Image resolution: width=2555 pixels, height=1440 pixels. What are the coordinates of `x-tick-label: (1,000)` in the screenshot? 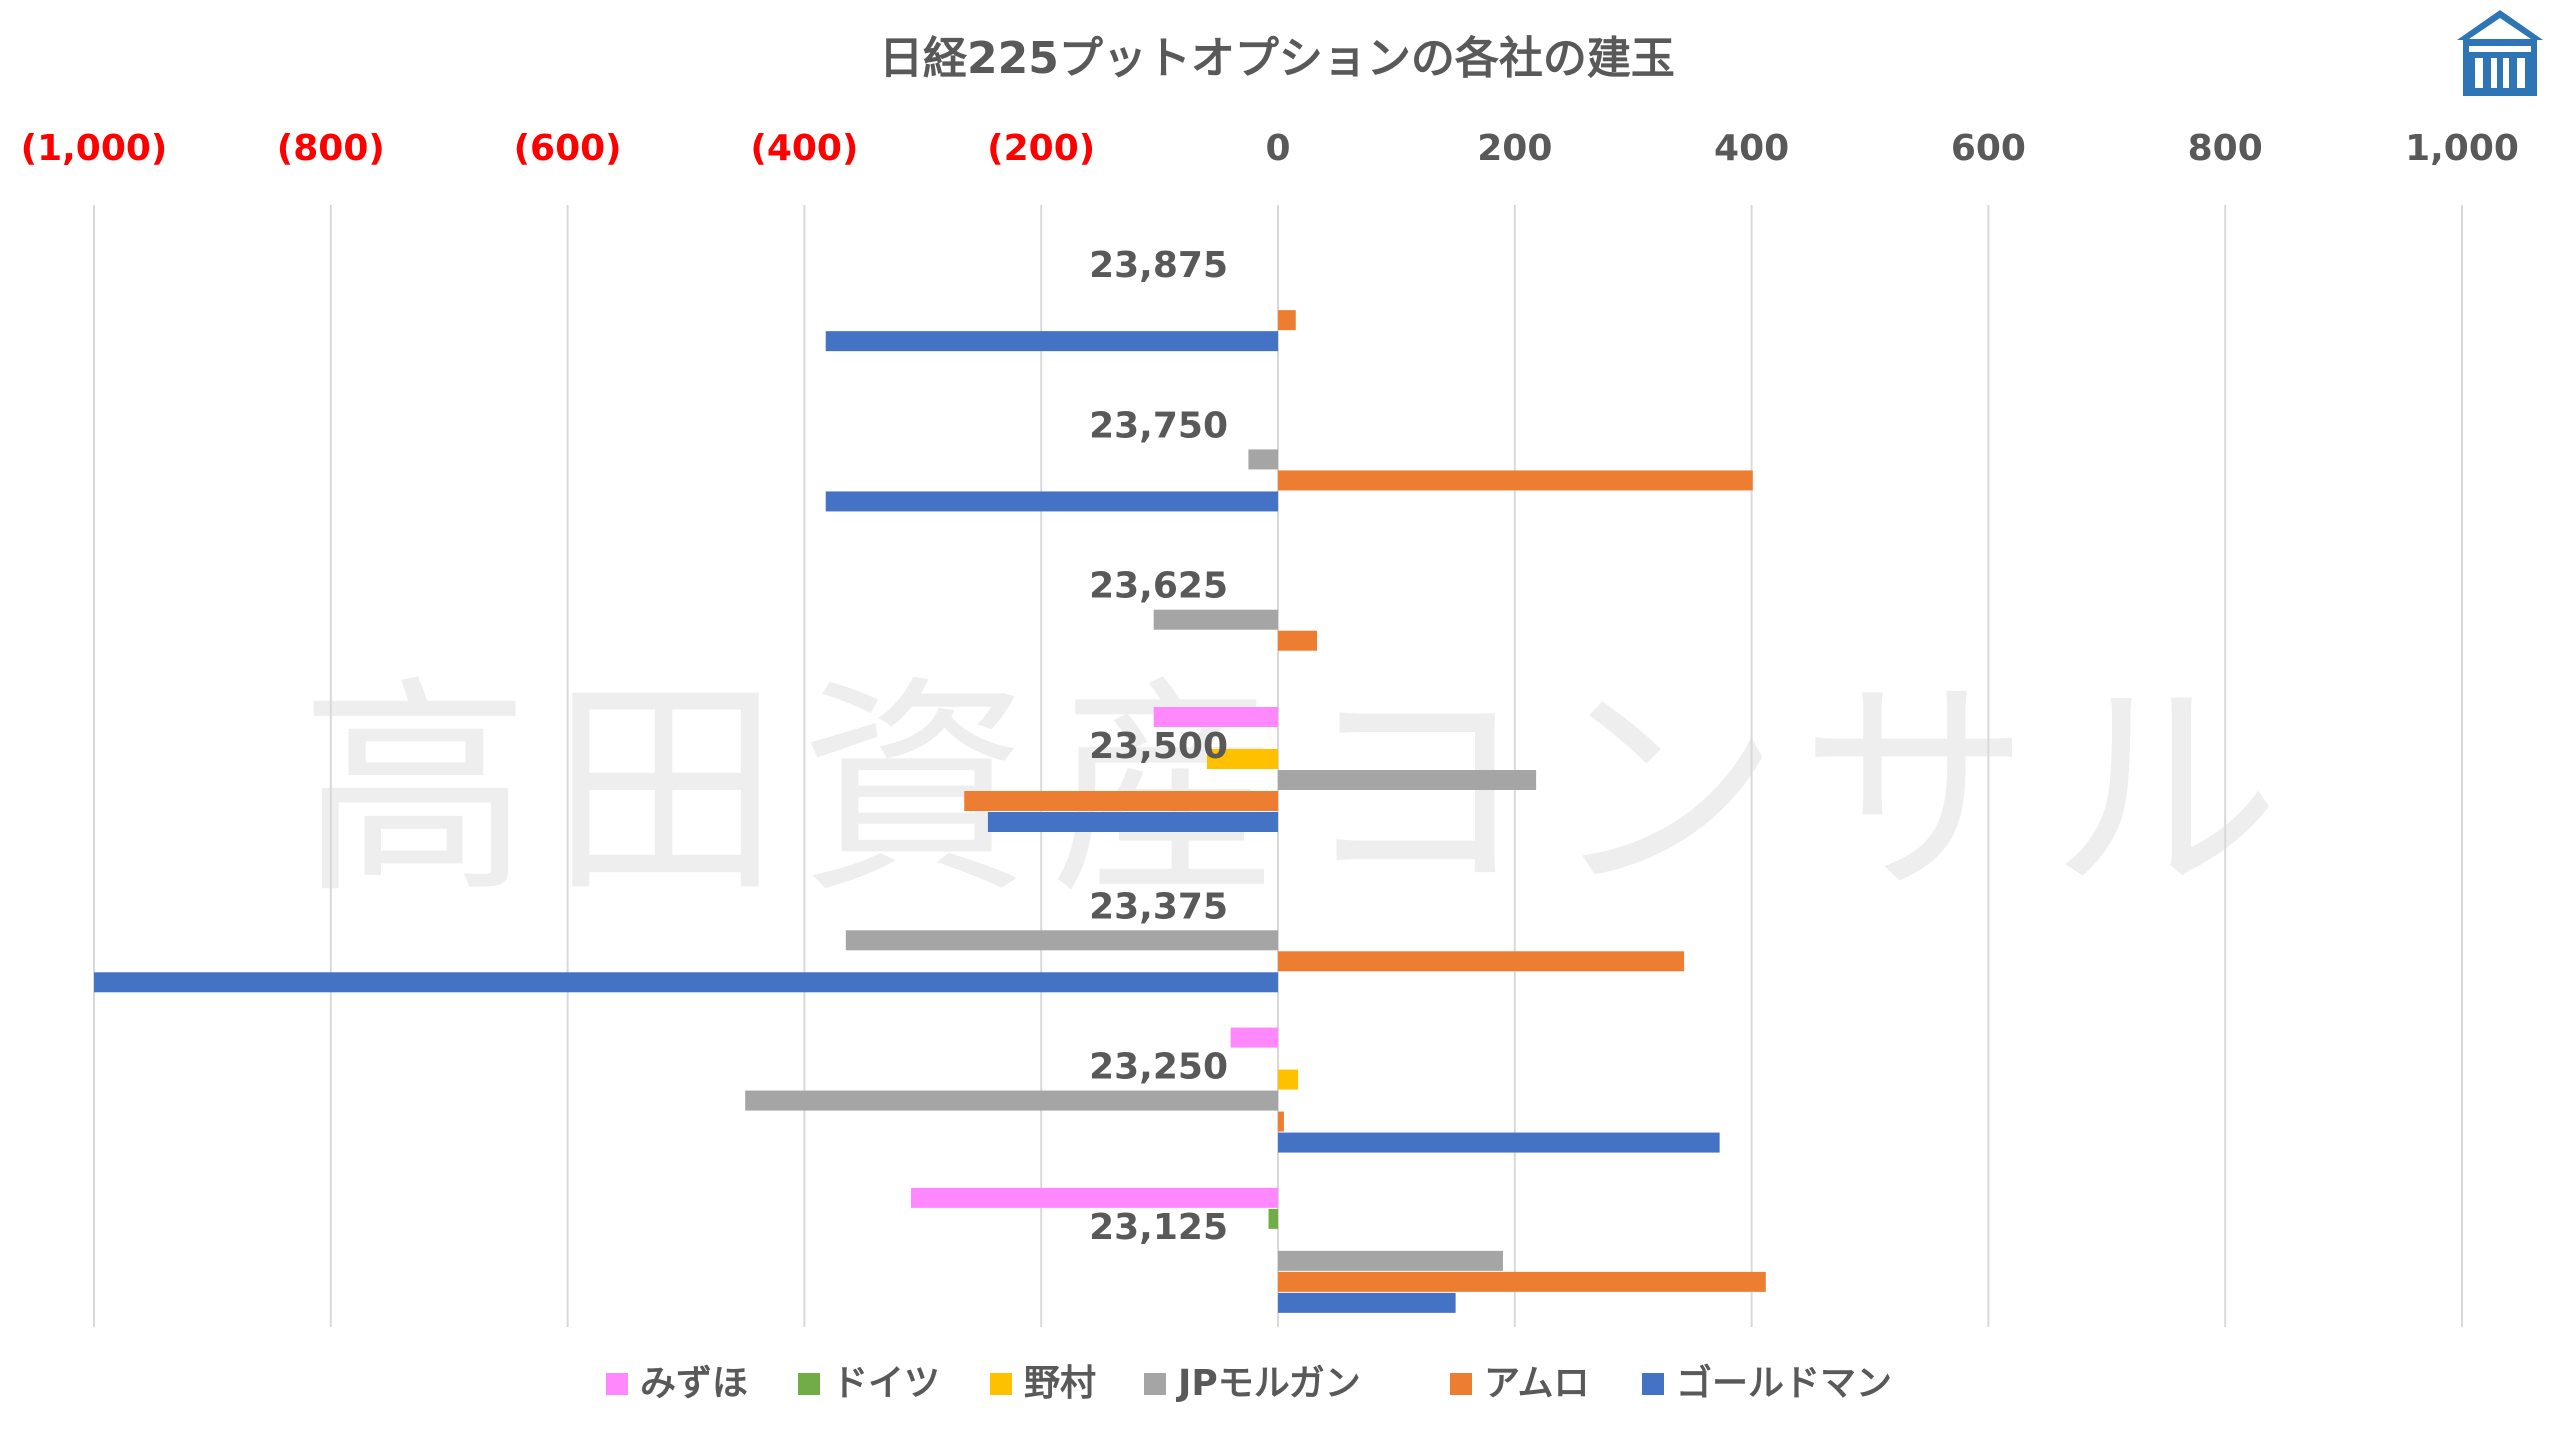 It's located at (94, 148).